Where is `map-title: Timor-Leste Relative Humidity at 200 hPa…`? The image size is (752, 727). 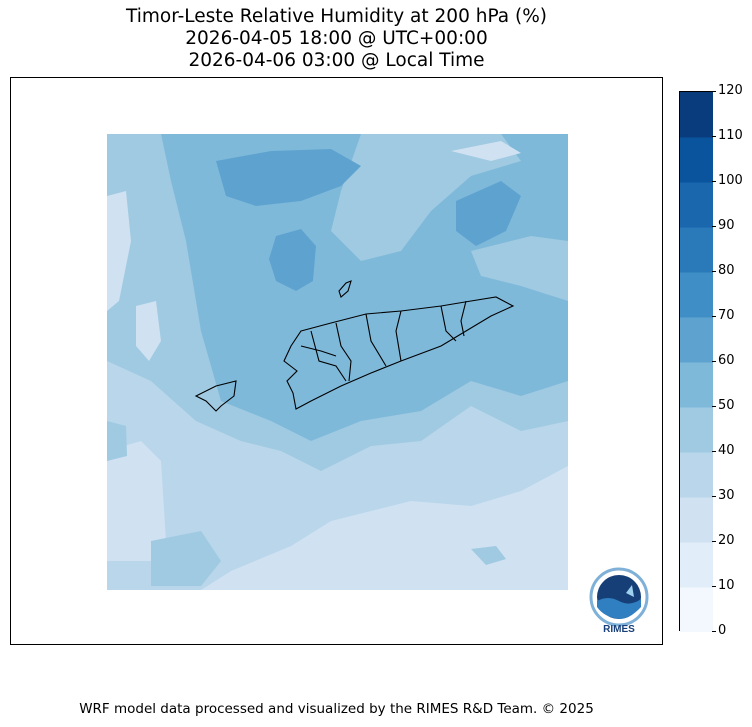
map-title: Timor-Leste Relative Humidity at 200 hPa… is located at coordinates (336, 39).